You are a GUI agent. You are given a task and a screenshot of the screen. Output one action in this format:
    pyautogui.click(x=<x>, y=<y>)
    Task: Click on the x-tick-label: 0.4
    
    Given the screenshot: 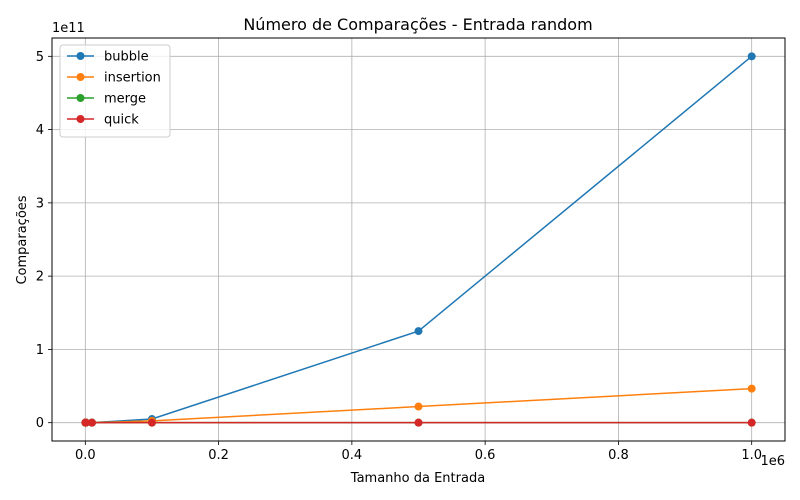 What is the action you would take?
    pyautogui.click(x=352, y=455)
    